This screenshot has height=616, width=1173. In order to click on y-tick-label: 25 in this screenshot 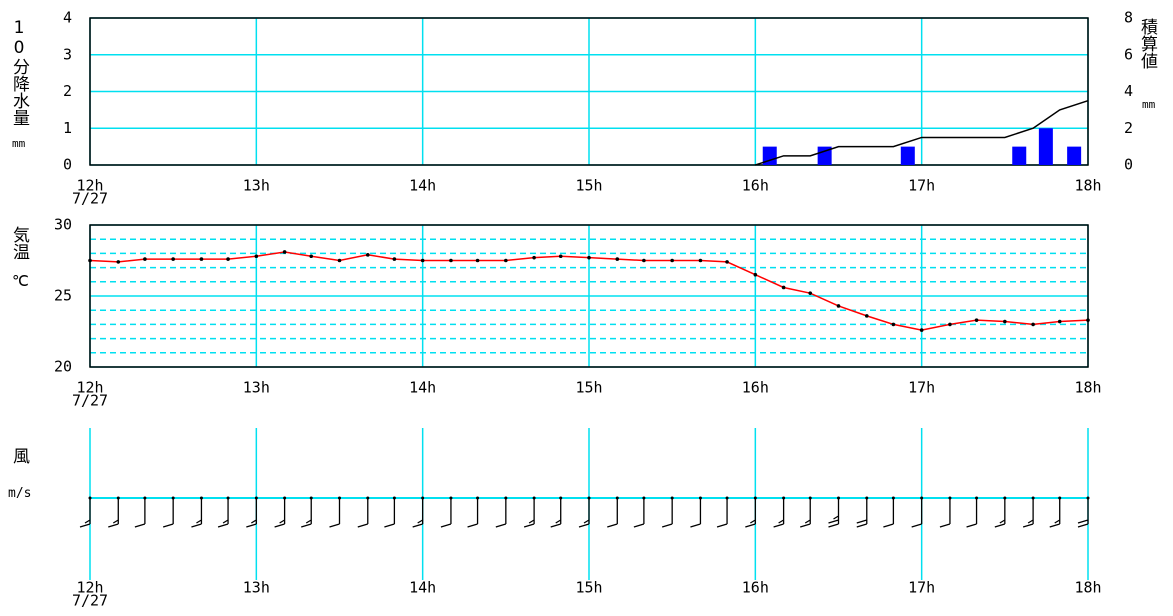, I will do `click(63, 296)`.